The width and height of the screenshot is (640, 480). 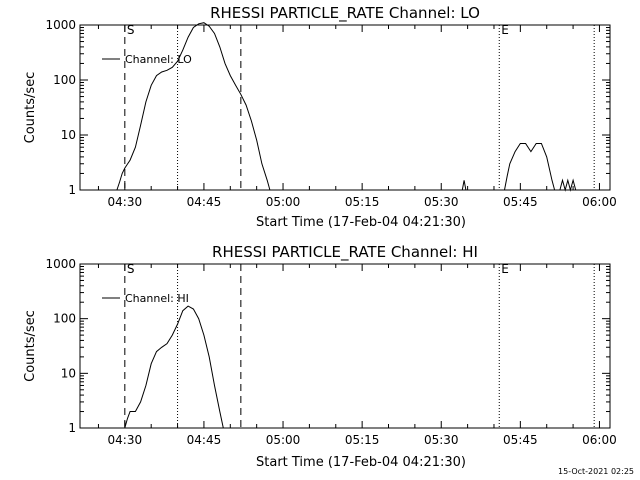 I want to click on chart-title: RHESSI PARTICLE_RATE Channel: HI, so click(x=345, y=252).